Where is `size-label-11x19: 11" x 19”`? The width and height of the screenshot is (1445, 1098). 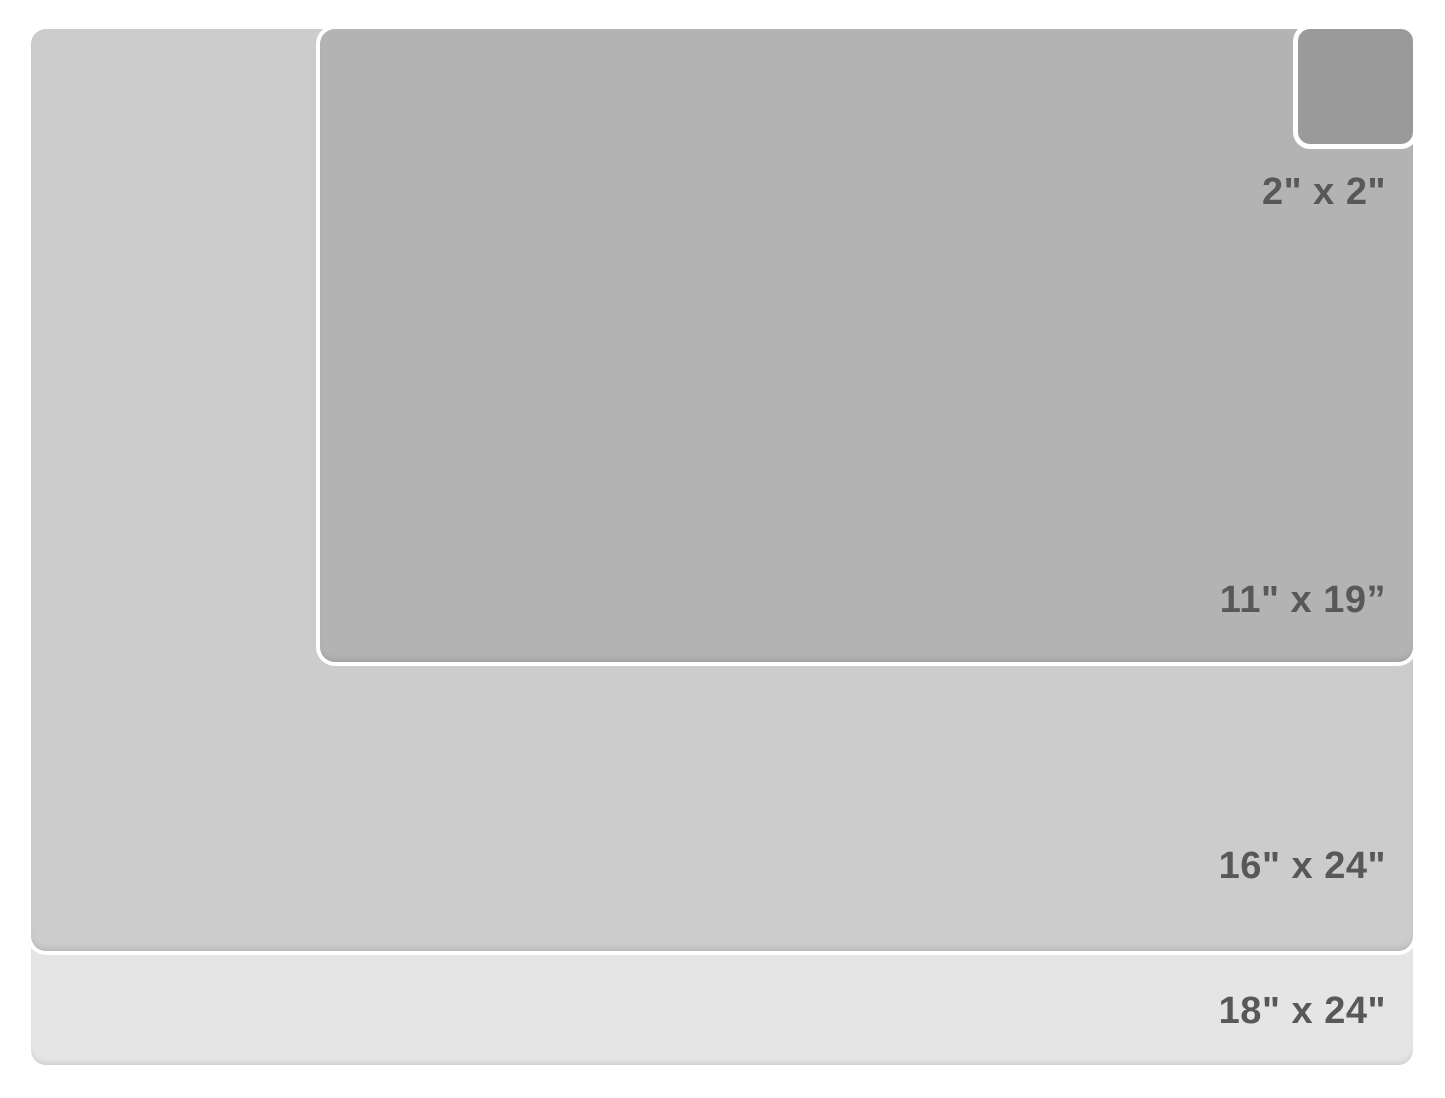
size-label-11x19: 11" x 19” is located at coordinates (1302, 600).